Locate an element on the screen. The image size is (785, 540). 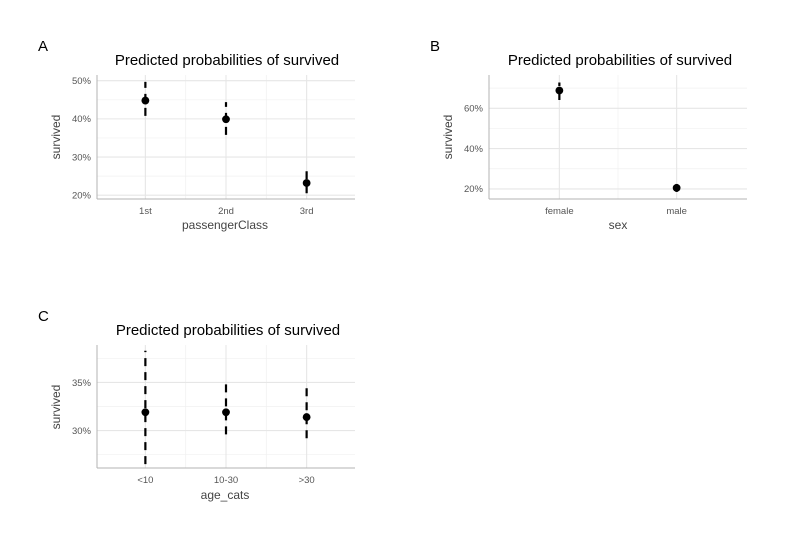
x-tick-label: male is located at coordinates (676, 211).